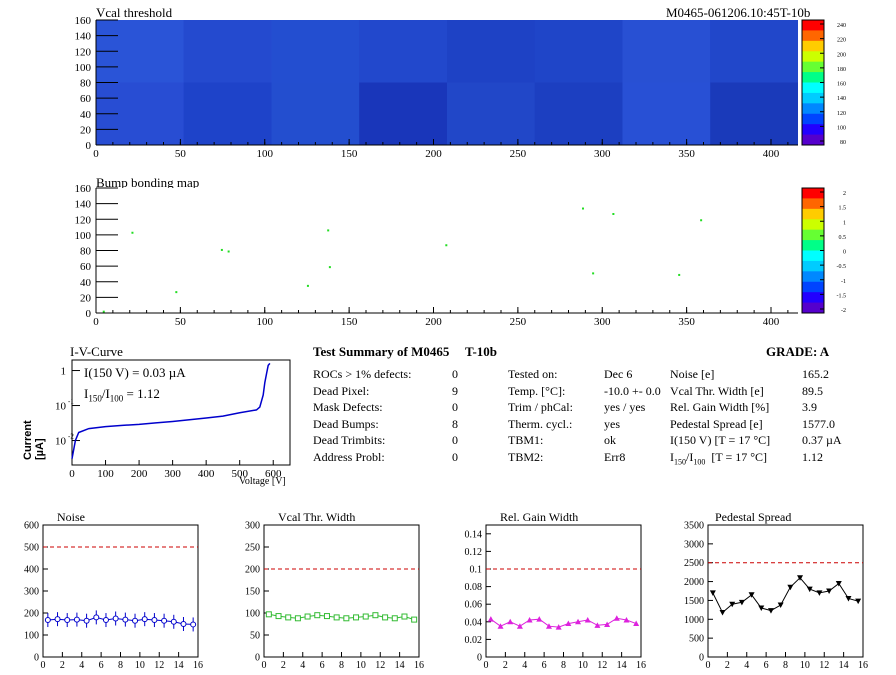  What do you see at coordinates (518, 322) in the screenshot?
I see `map-x-tick-label: 250` at bounding box center [518, 322].